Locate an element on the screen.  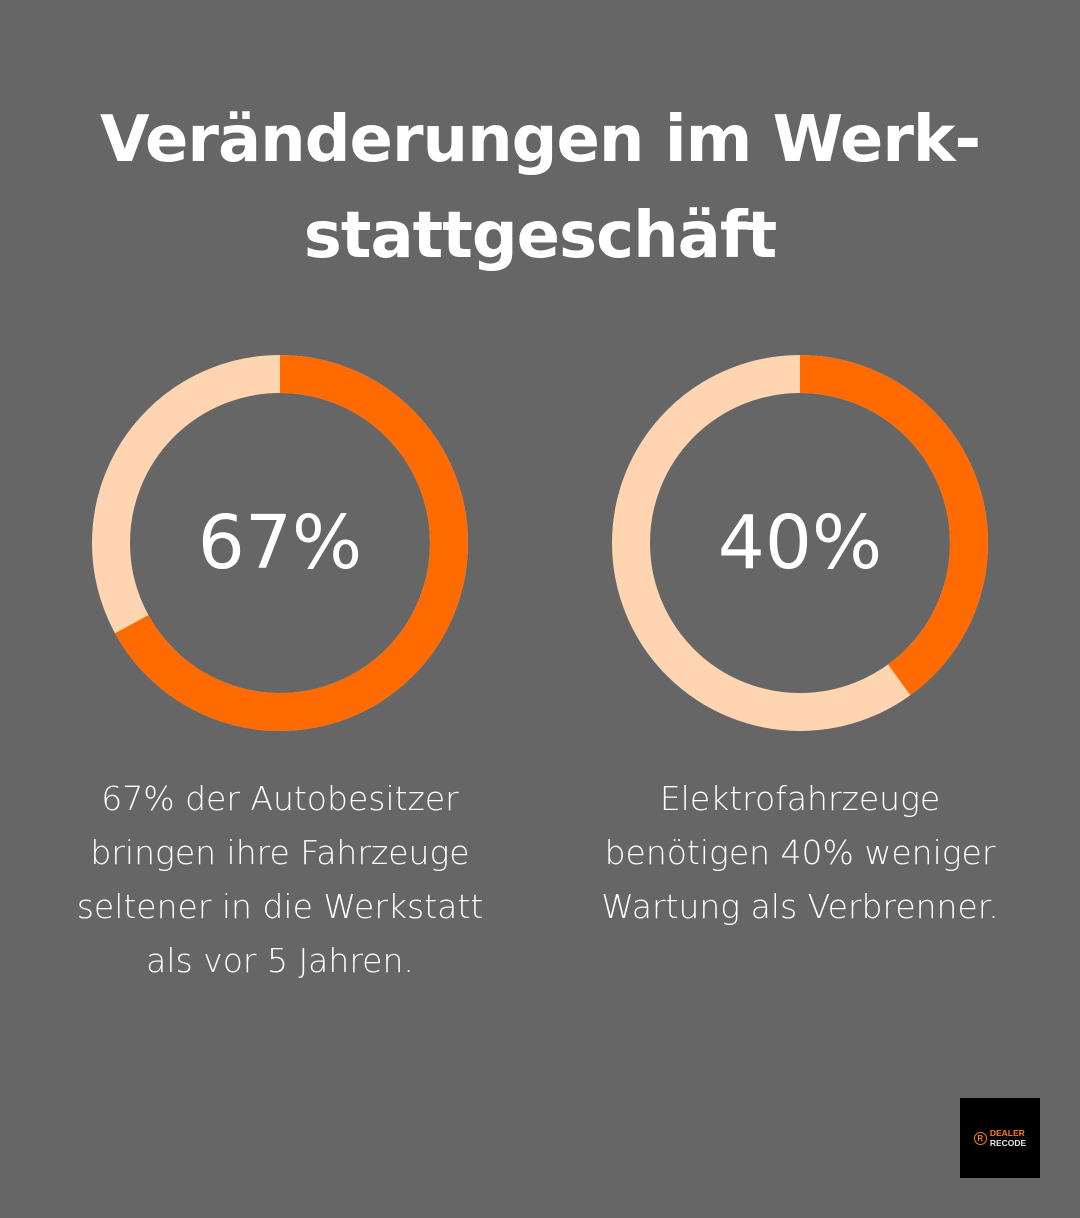
donut-center-label: 40% is located at coordinates (800, 543).